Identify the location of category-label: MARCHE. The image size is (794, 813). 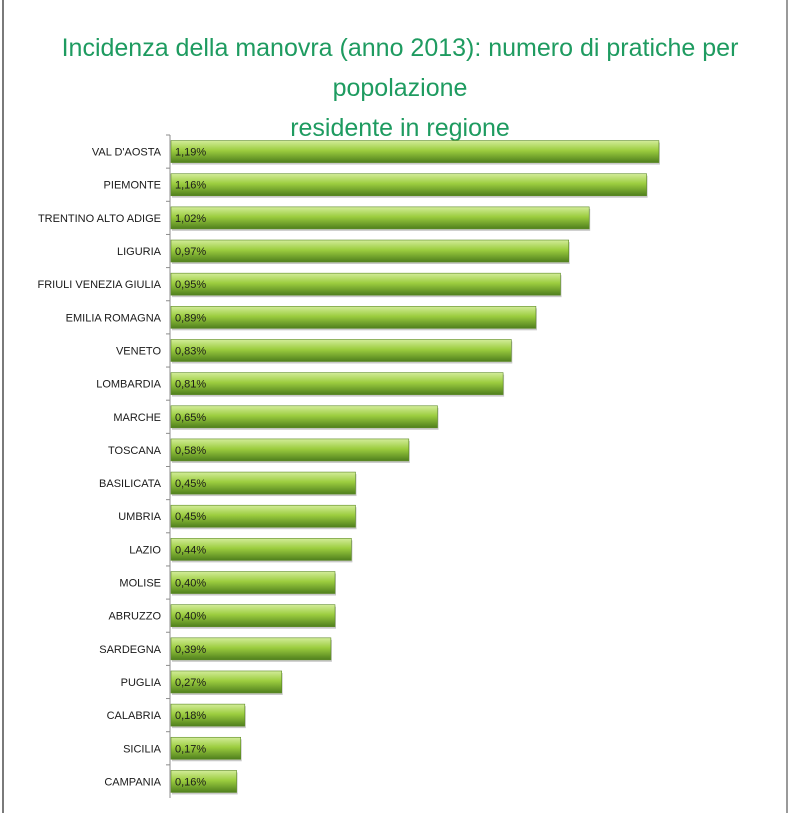
(137, 418).